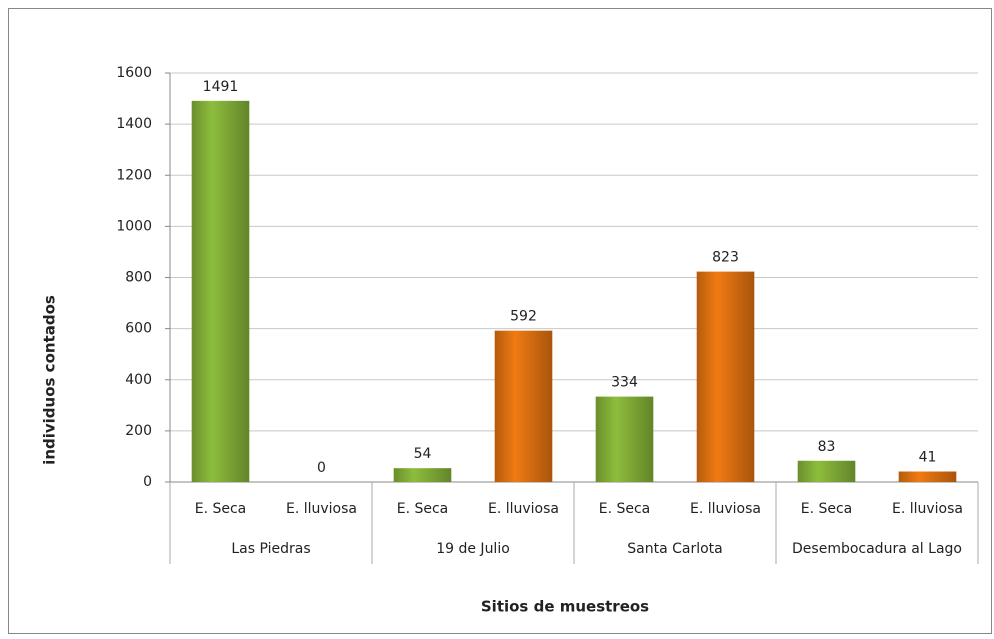 This screenshot has width=994, height=639. What do you see at coordinates (675, 549) in the screenshot?
I see `group-label: Santa Carlota` at bounding box center [675, 549].